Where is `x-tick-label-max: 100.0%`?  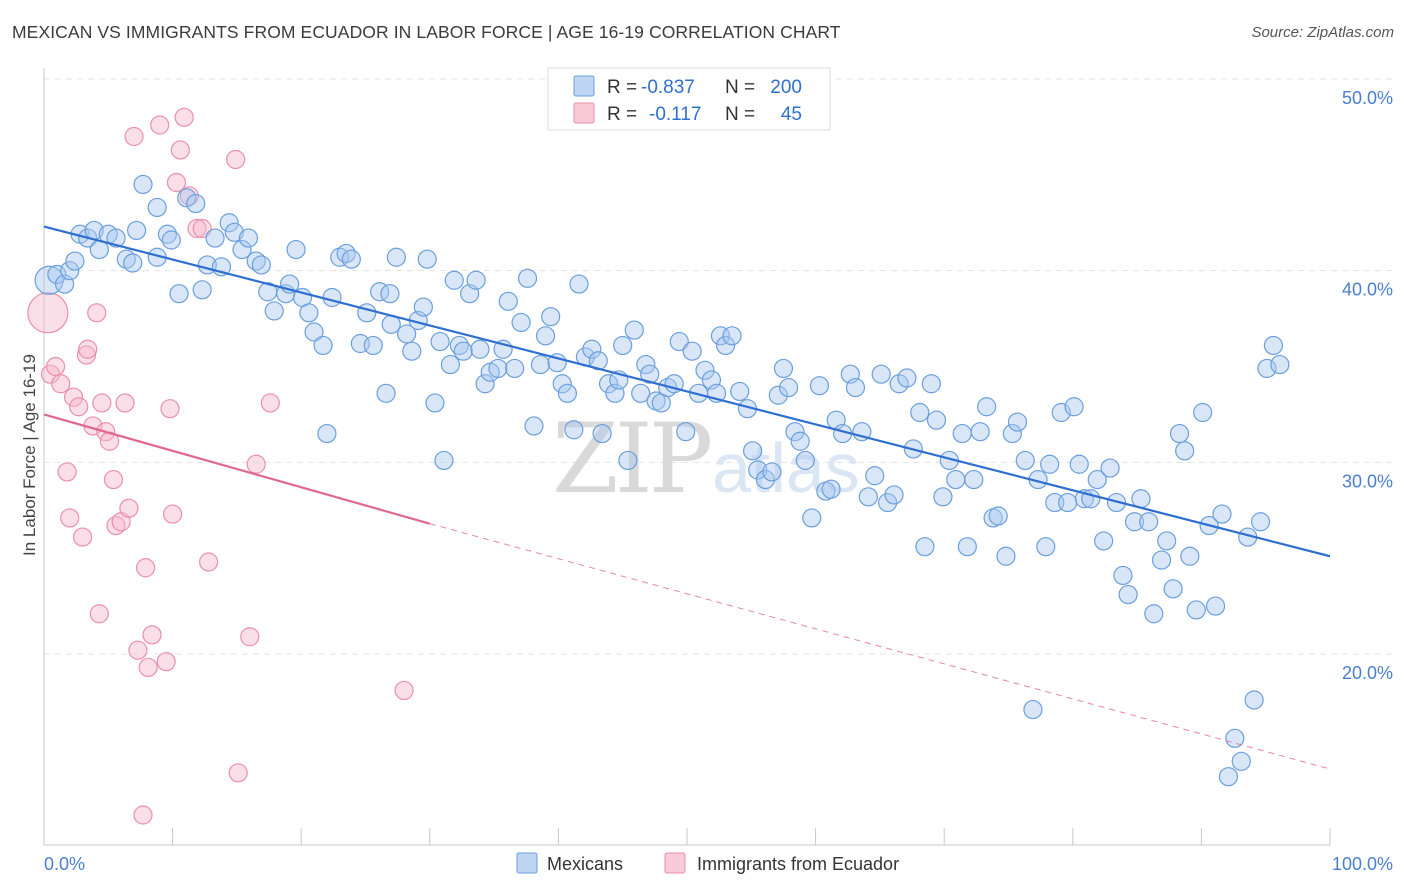
x-tick-label-max: 100.0% is located at coordinates (1362, 864).